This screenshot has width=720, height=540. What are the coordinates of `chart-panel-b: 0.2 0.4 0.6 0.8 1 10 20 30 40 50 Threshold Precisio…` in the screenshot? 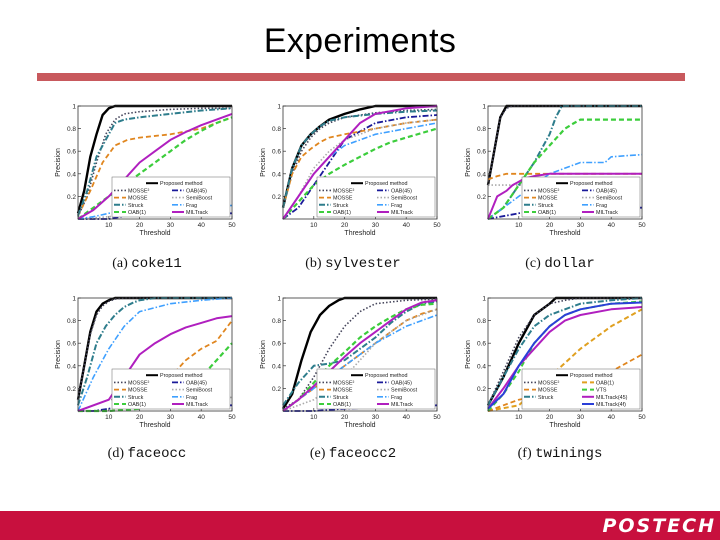 It's located at (355, 174).